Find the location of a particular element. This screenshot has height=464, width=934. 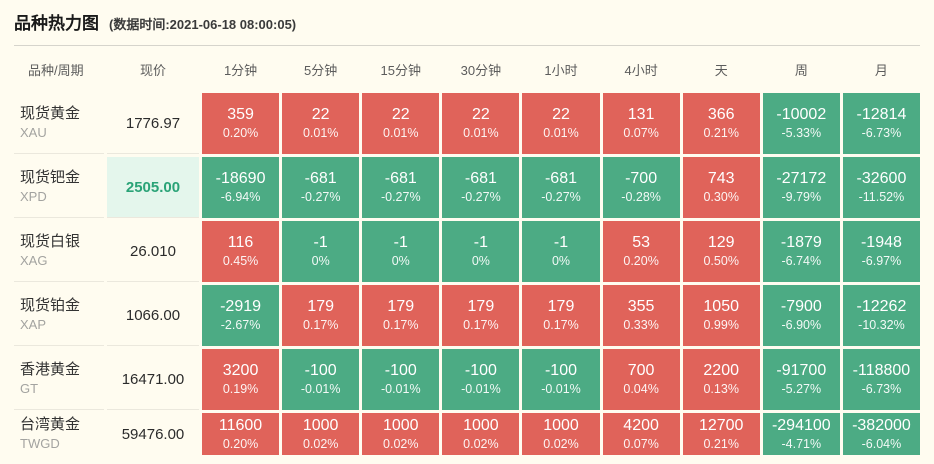

change-percent: -6.94% is located at coordinates (240, 197).